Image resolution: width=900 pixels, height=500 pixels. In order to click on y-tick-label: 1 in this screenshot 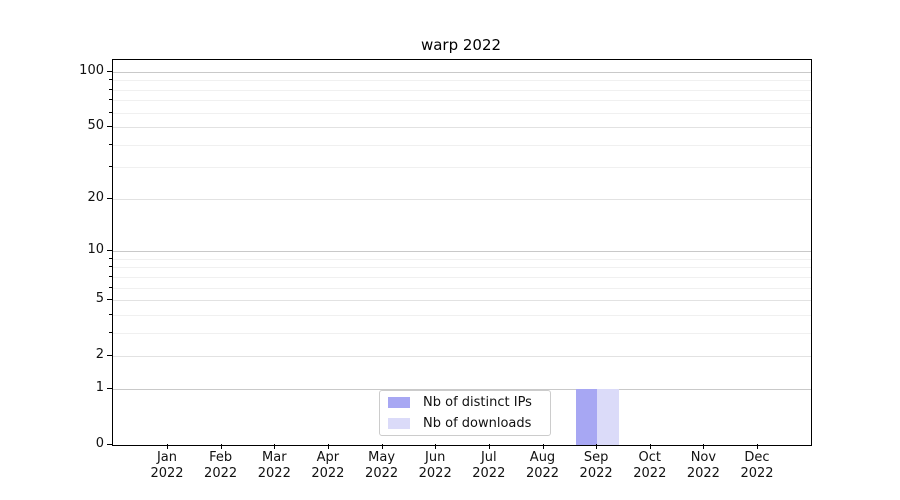, I will do `click(99, 387)`.